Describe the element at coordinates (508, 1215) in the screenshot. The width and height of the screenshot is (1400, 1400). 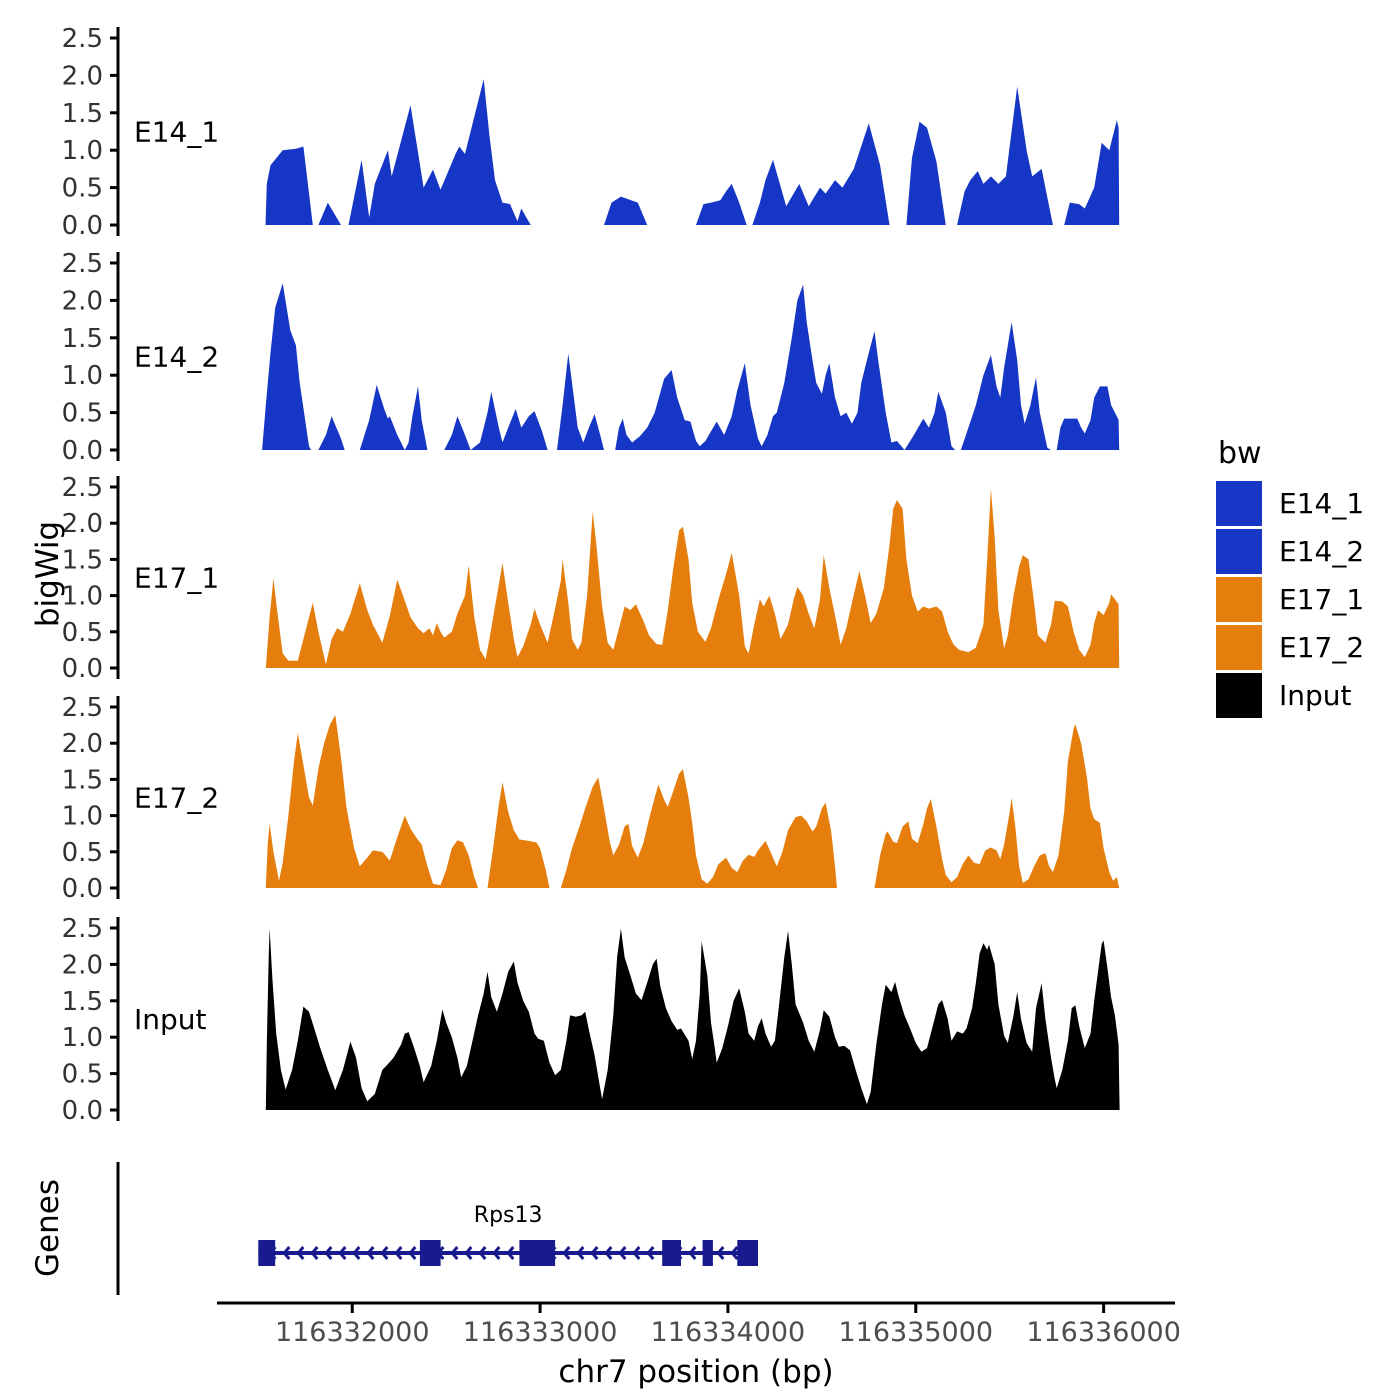
I see `gene-name-label: Rps13` at that location.